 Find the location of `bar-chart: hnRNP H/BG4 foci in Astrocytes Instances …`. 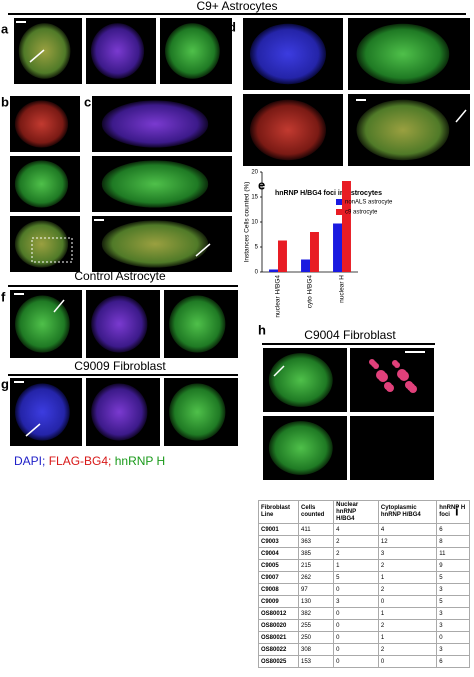

bar-chart: hnRNP H/BG4 foci in Astrocytes Instances … is located at coordinates (318, 244).